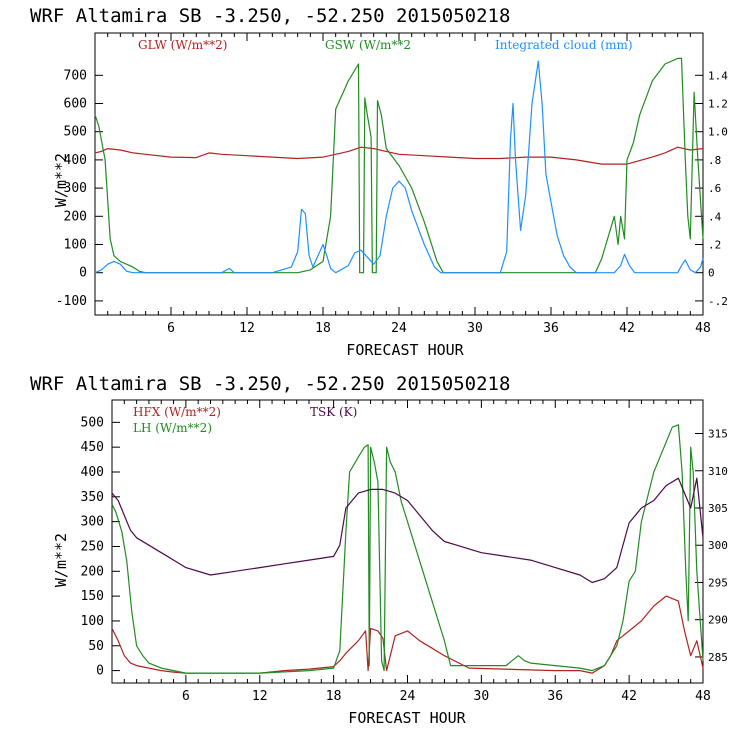  What do you see at coordinates (75, 75) in the screenshot?
I see `y-tick-label: 700` at bounding box center [75, 75].